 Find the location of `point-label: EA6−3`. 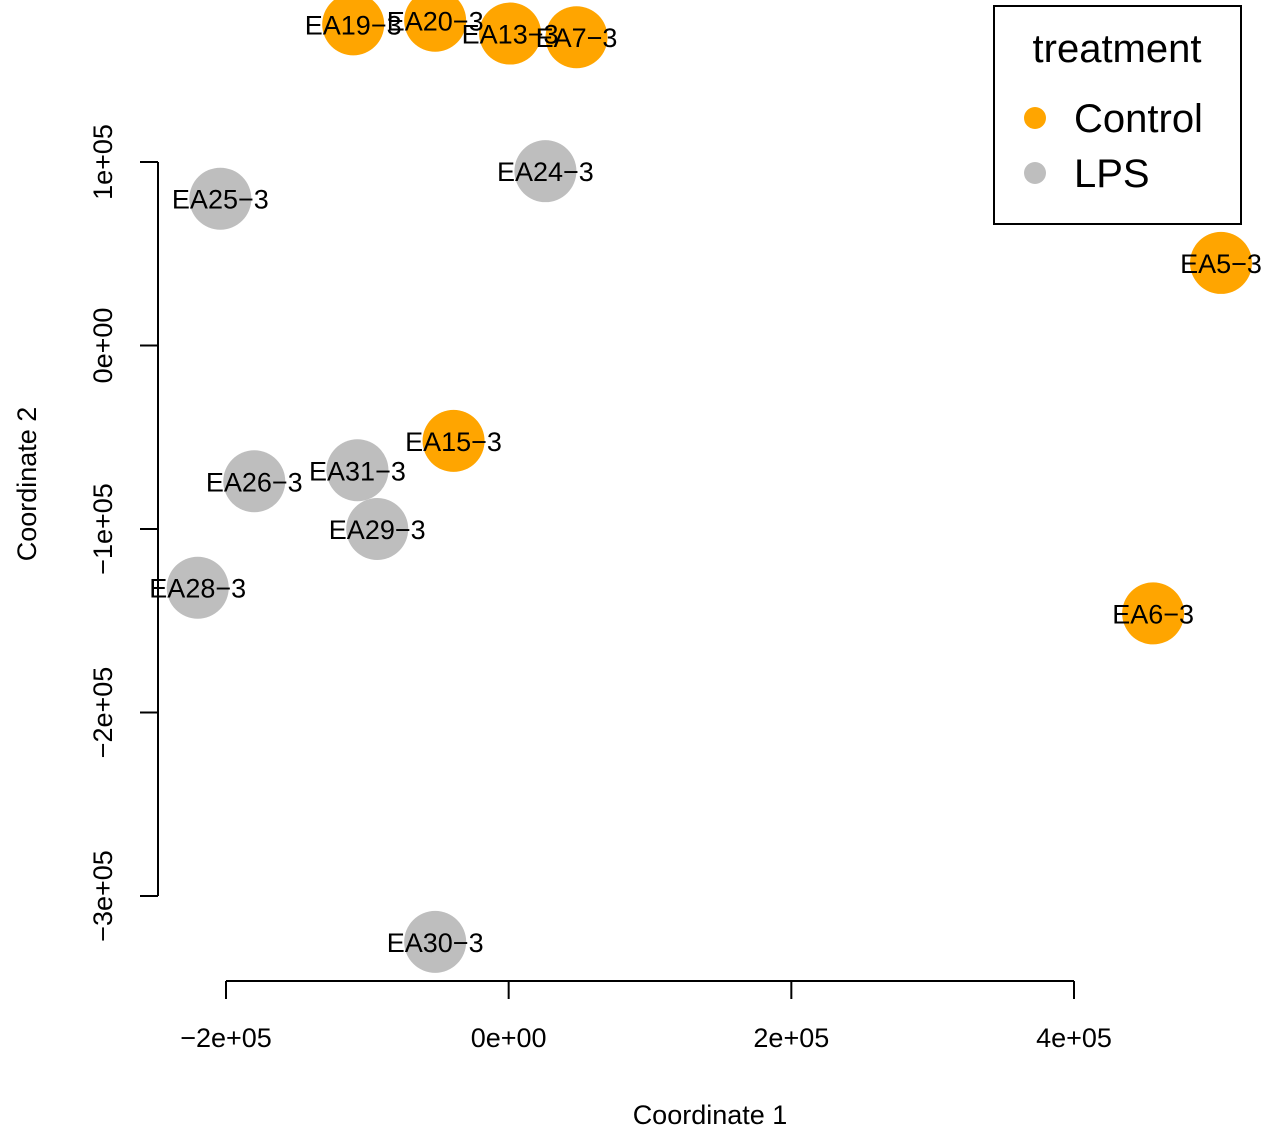

point-label: EA6−3 is located at coordinates (1153, 614).